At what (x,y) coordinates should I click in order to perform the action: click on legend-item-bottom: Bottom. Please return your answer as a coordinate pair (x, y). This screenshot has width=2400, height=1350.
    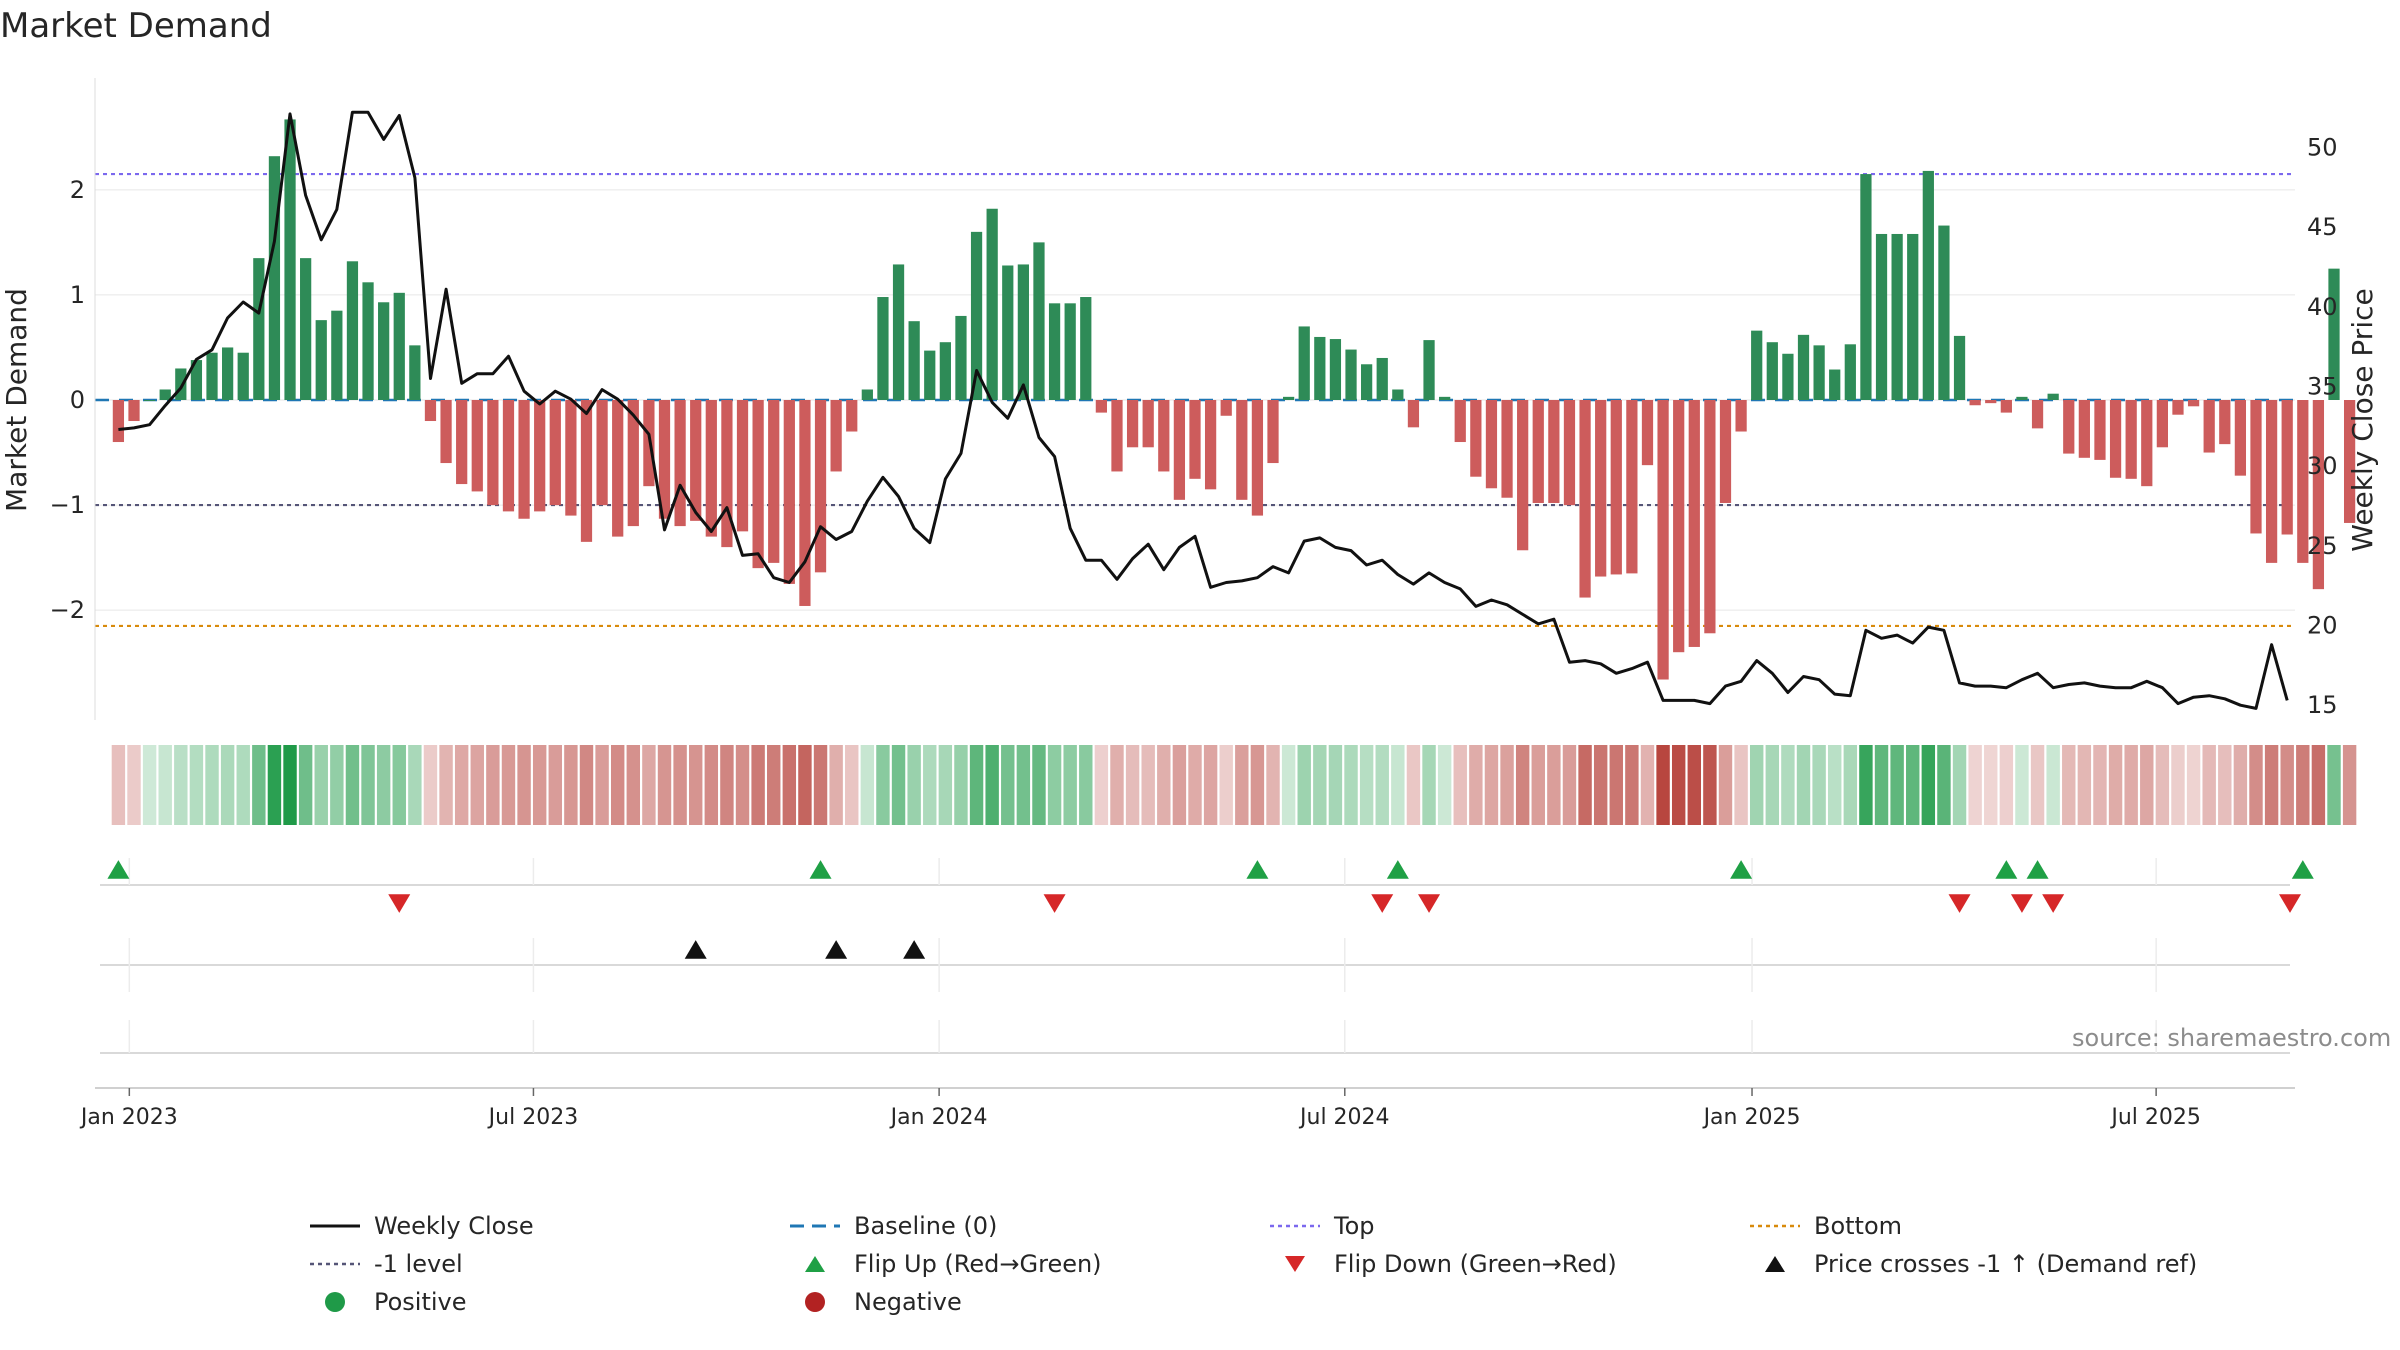
    Looking at the image, I should click on (1821, 1226).